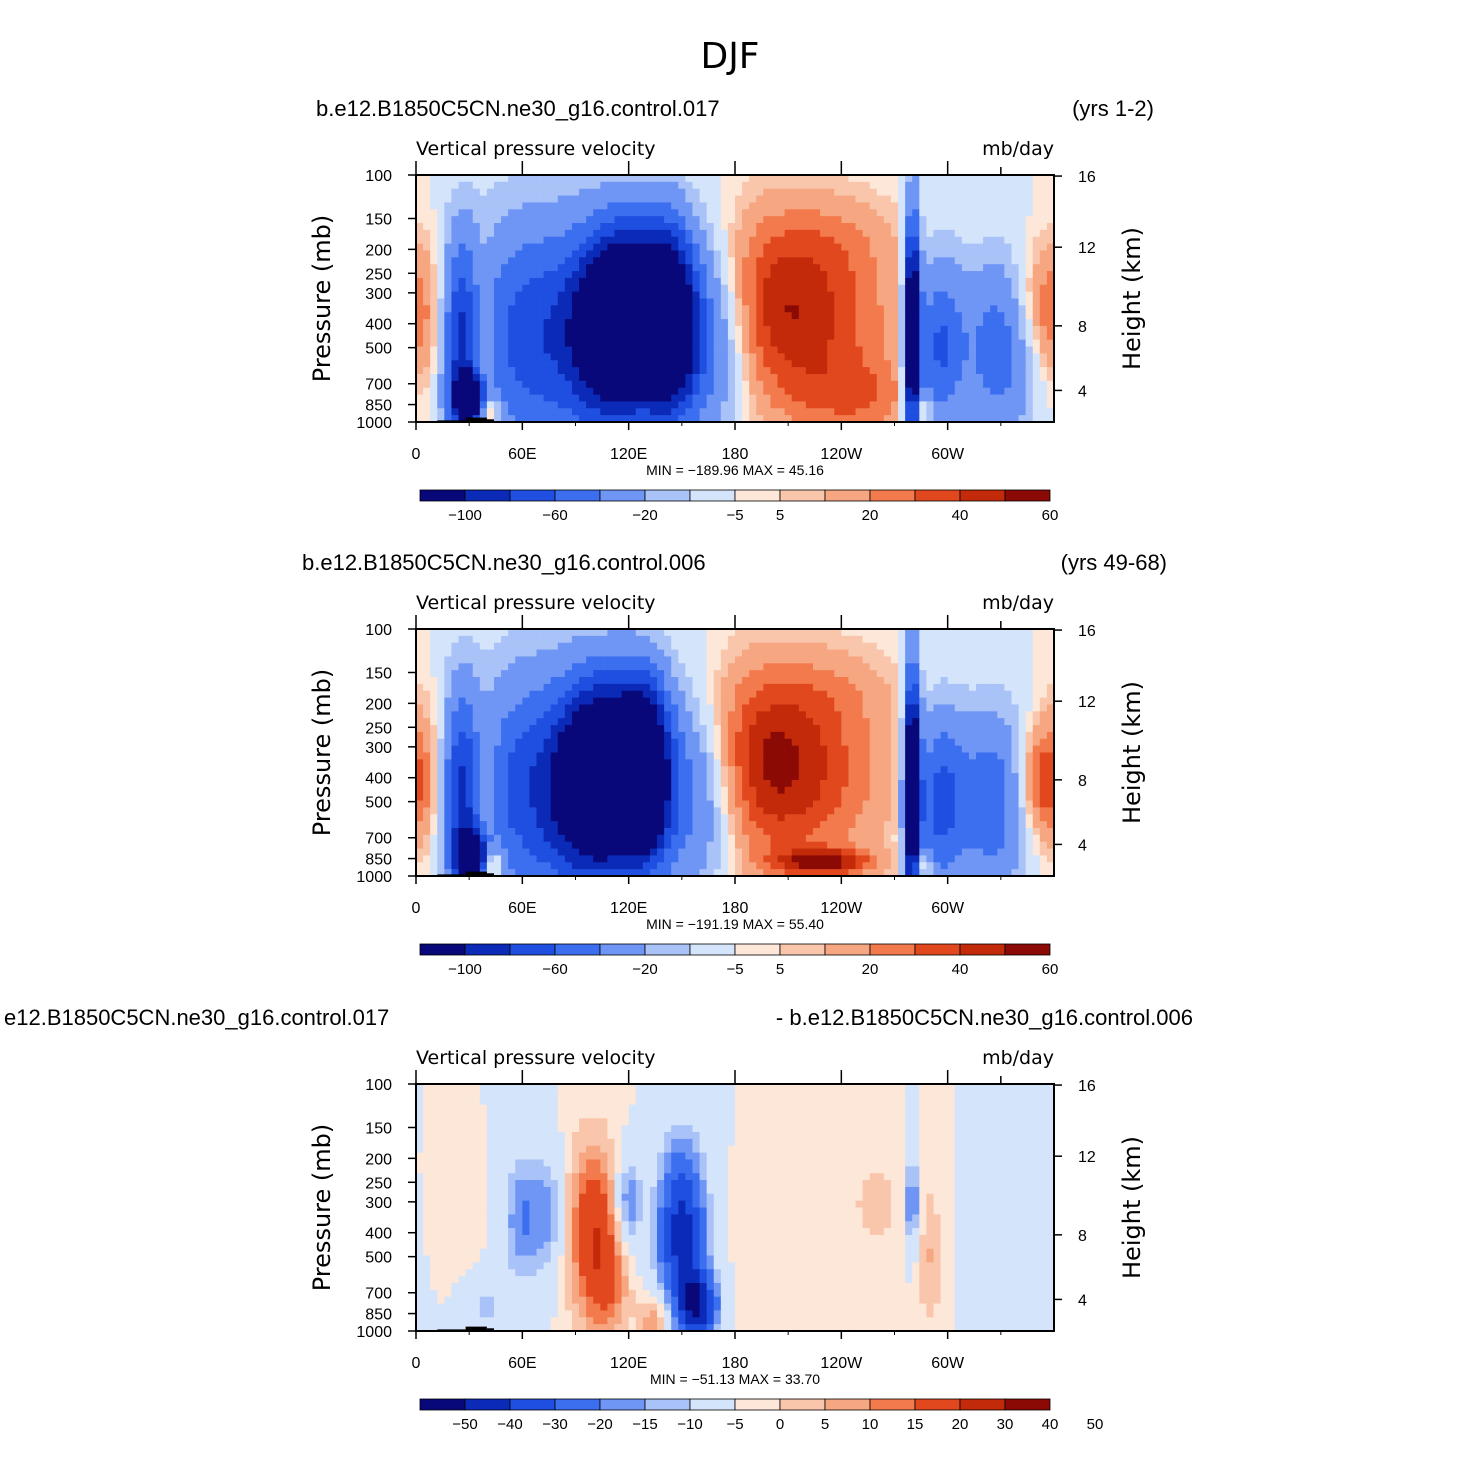 The width and height of the screenshot is (1461, 1459). What do you see at coordinates (378, 349) in the screenshot?
I see `y-tick-label: 500` at bounding box center [378, 349].